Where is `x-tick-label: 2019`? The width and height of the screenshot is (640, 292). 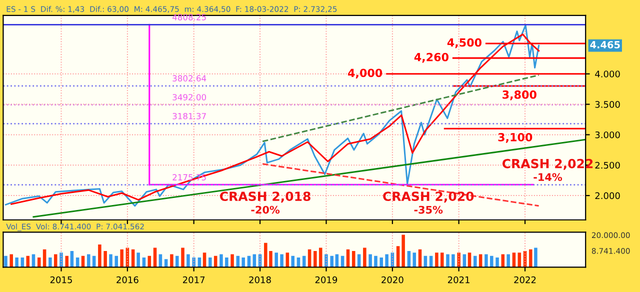 x-tick-label: 2019 is located at coordinates (326, 280).